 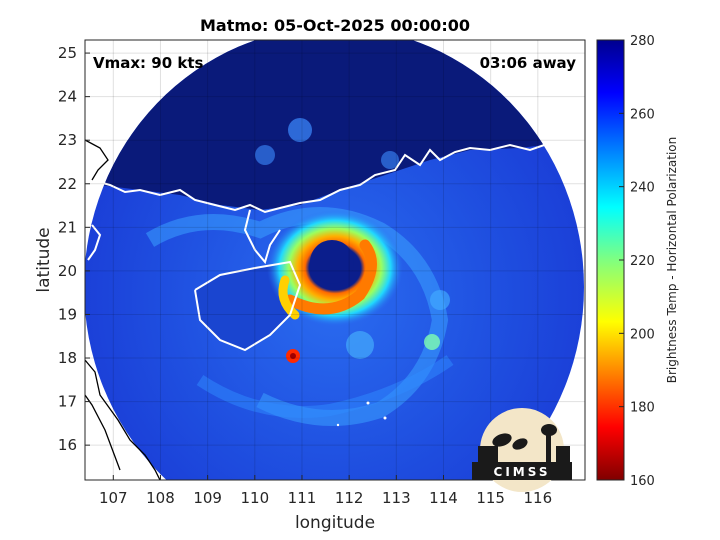 What do you see at coordinates (67, 271) in the screenshot?
I see `y-tick-label: 20` at bounding box center [67, 271].